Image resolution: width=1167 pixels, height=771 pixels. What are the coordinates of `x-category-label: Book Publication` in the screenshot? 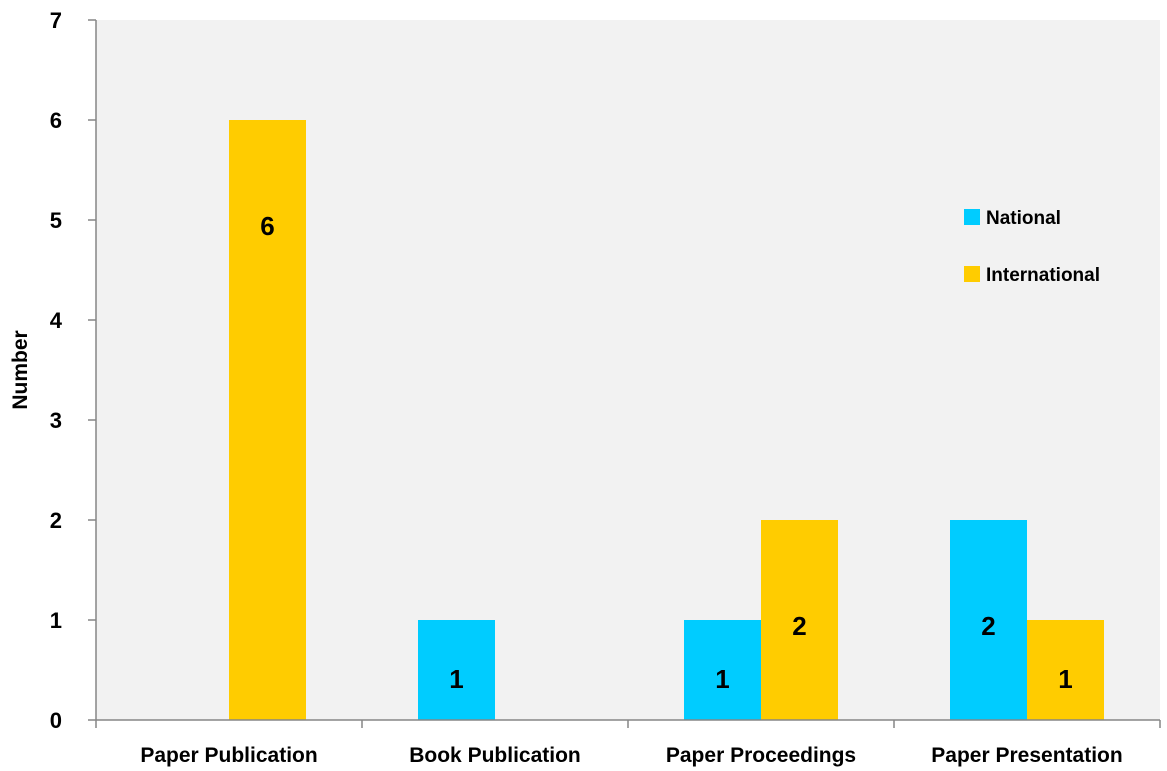 It's located at (495, 755).